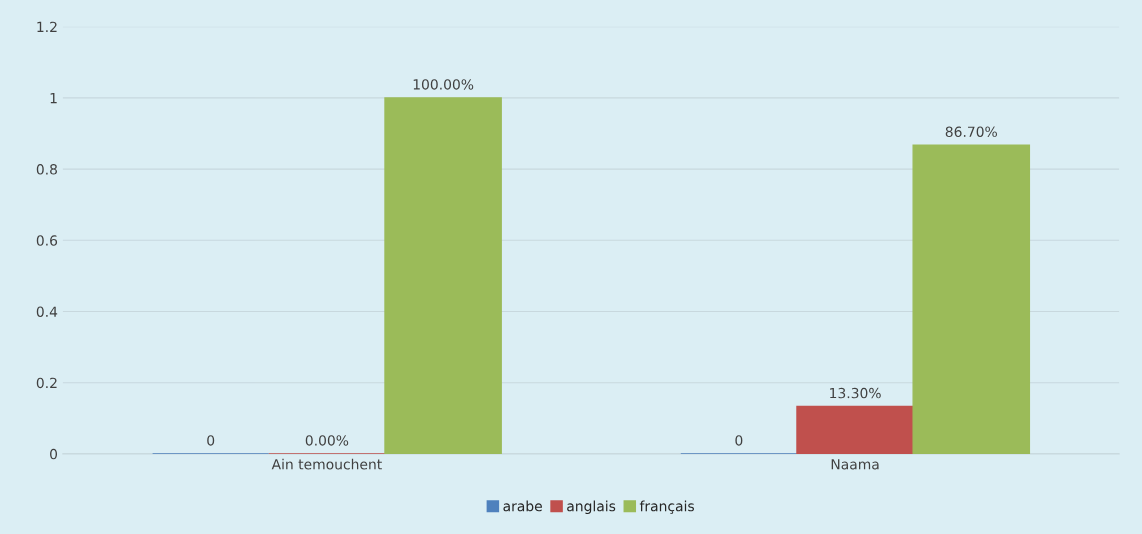 The width and height of the screenshot is (1142, 534). What do you see at coordinates (46, 383) in the screenshot?
I see `y-tick-label: 0.2` at bounding box center [46, 383].